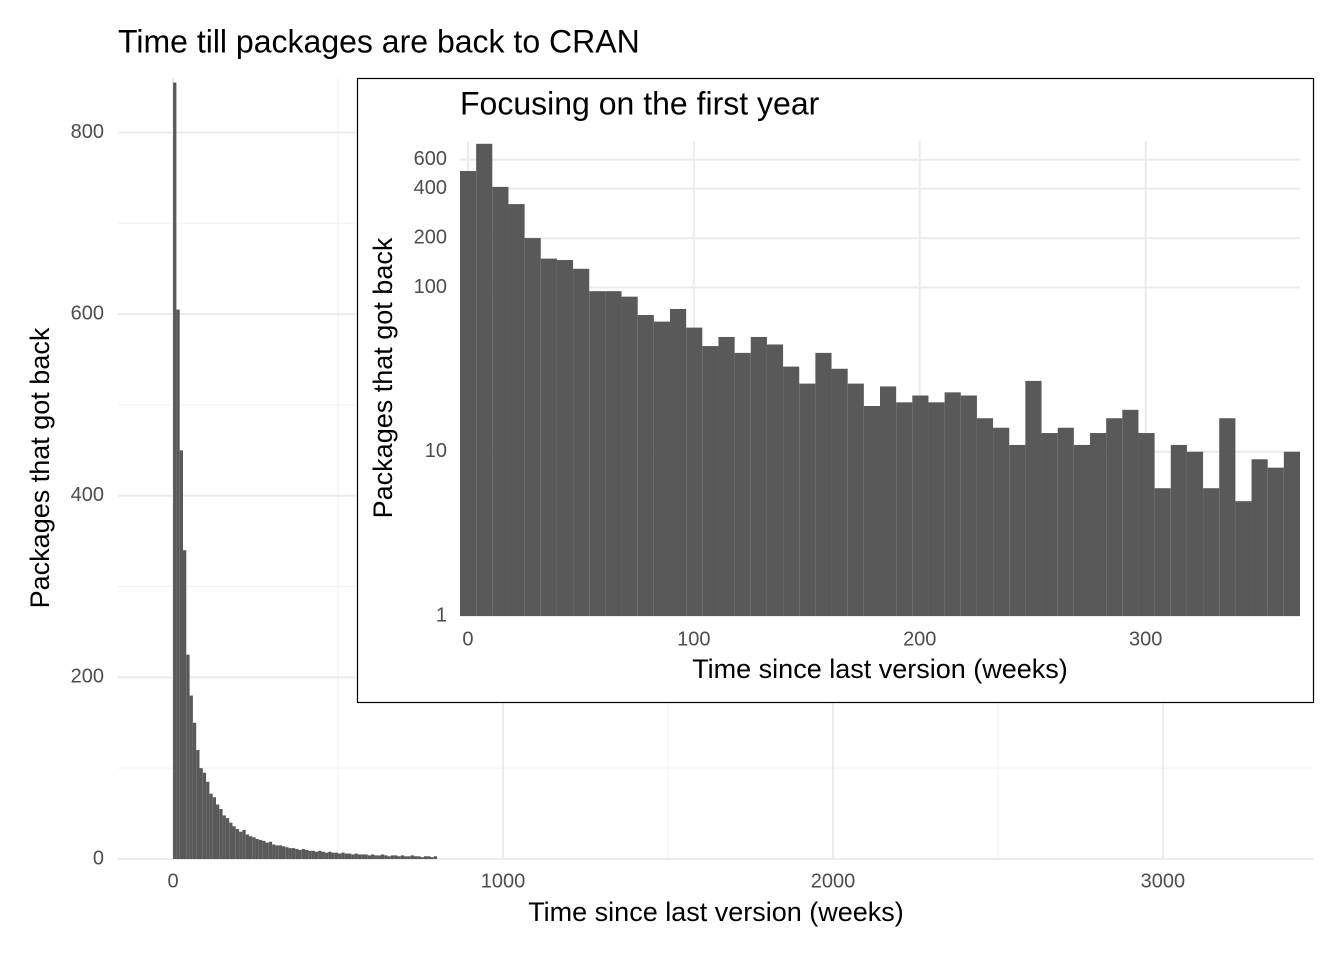 The image size is (1344, 960). I want to click on x-tick-label: 2000, so click(833, 881).